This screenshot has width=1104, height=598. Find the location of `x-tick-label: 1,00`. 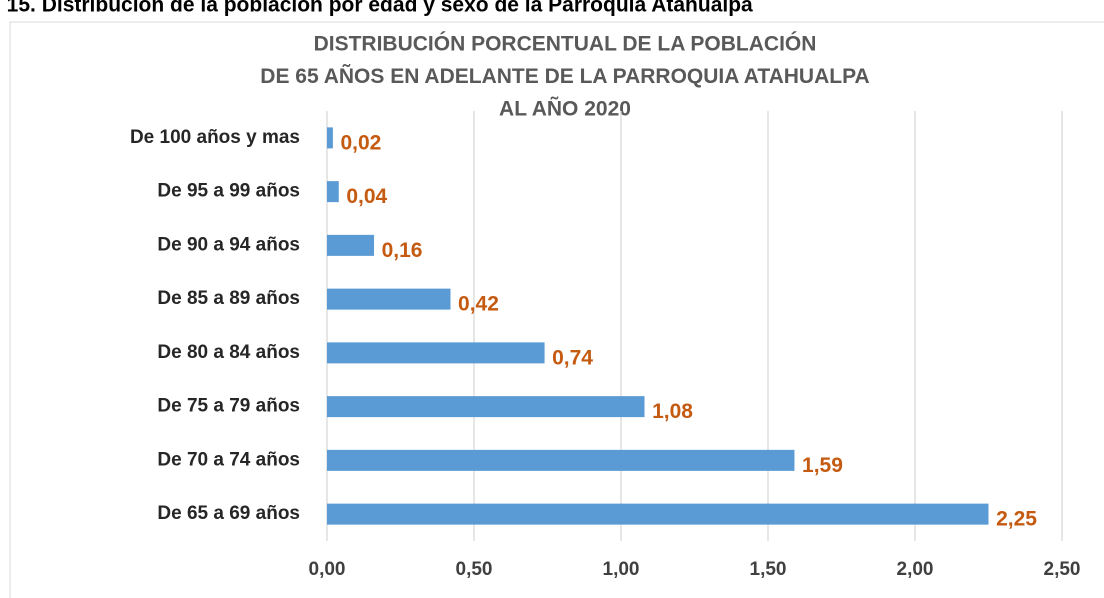

x-tick-label: 1,00 is located at coordinates (621, 569).